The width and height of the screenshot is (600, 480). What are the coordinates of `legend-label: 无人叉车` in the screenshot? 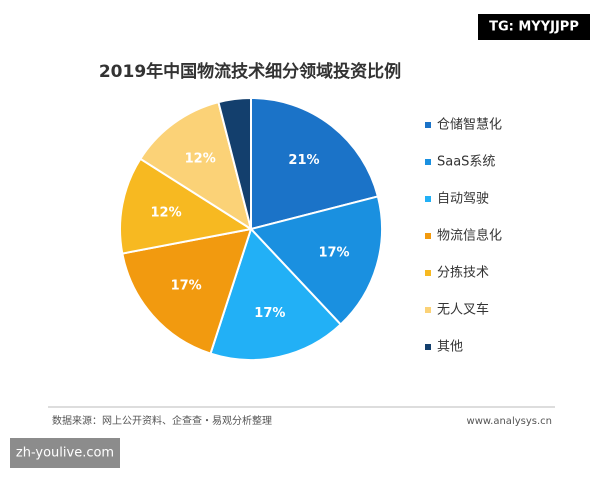 It's located at (463, 310).